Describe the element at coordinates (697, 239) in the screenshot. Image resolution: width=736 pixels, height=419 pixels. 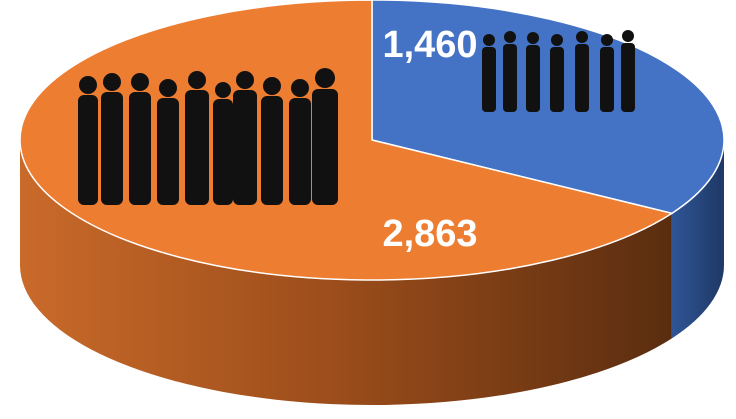
I see `slice-side` at that location.